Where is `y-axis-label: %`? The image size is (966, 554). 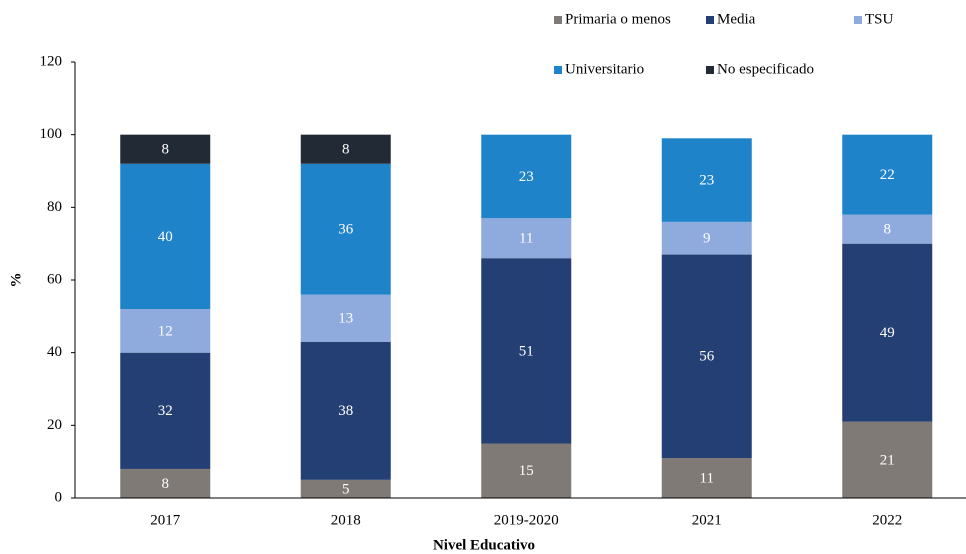 y-axis-label: % is located at coordinates (16, 280).